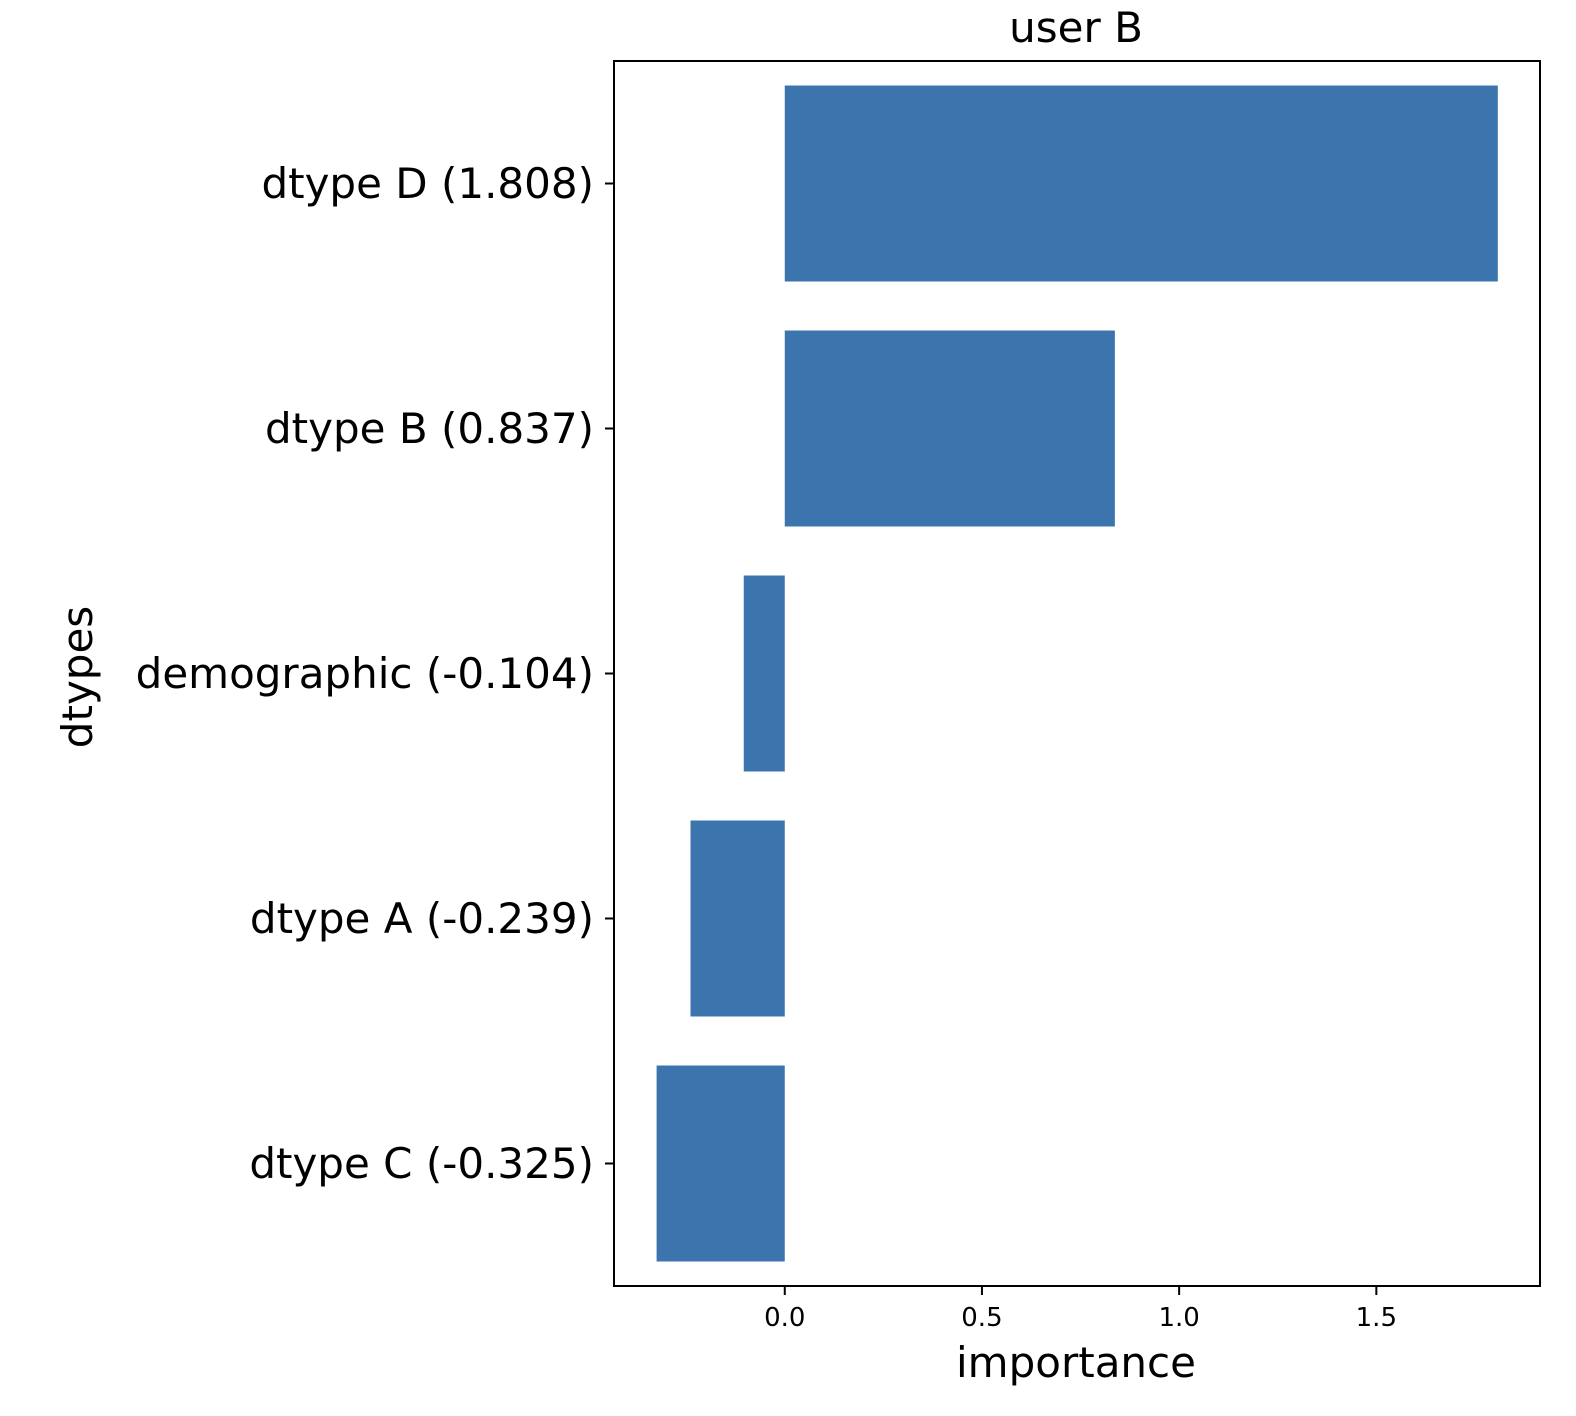 This screenshot has width=1576, height=1416. What do you see at coordinates (421, 1163) in the screenshot?
I see `y-tick-label: dtype C (-0.325)` at bounding box center [421, 1163].